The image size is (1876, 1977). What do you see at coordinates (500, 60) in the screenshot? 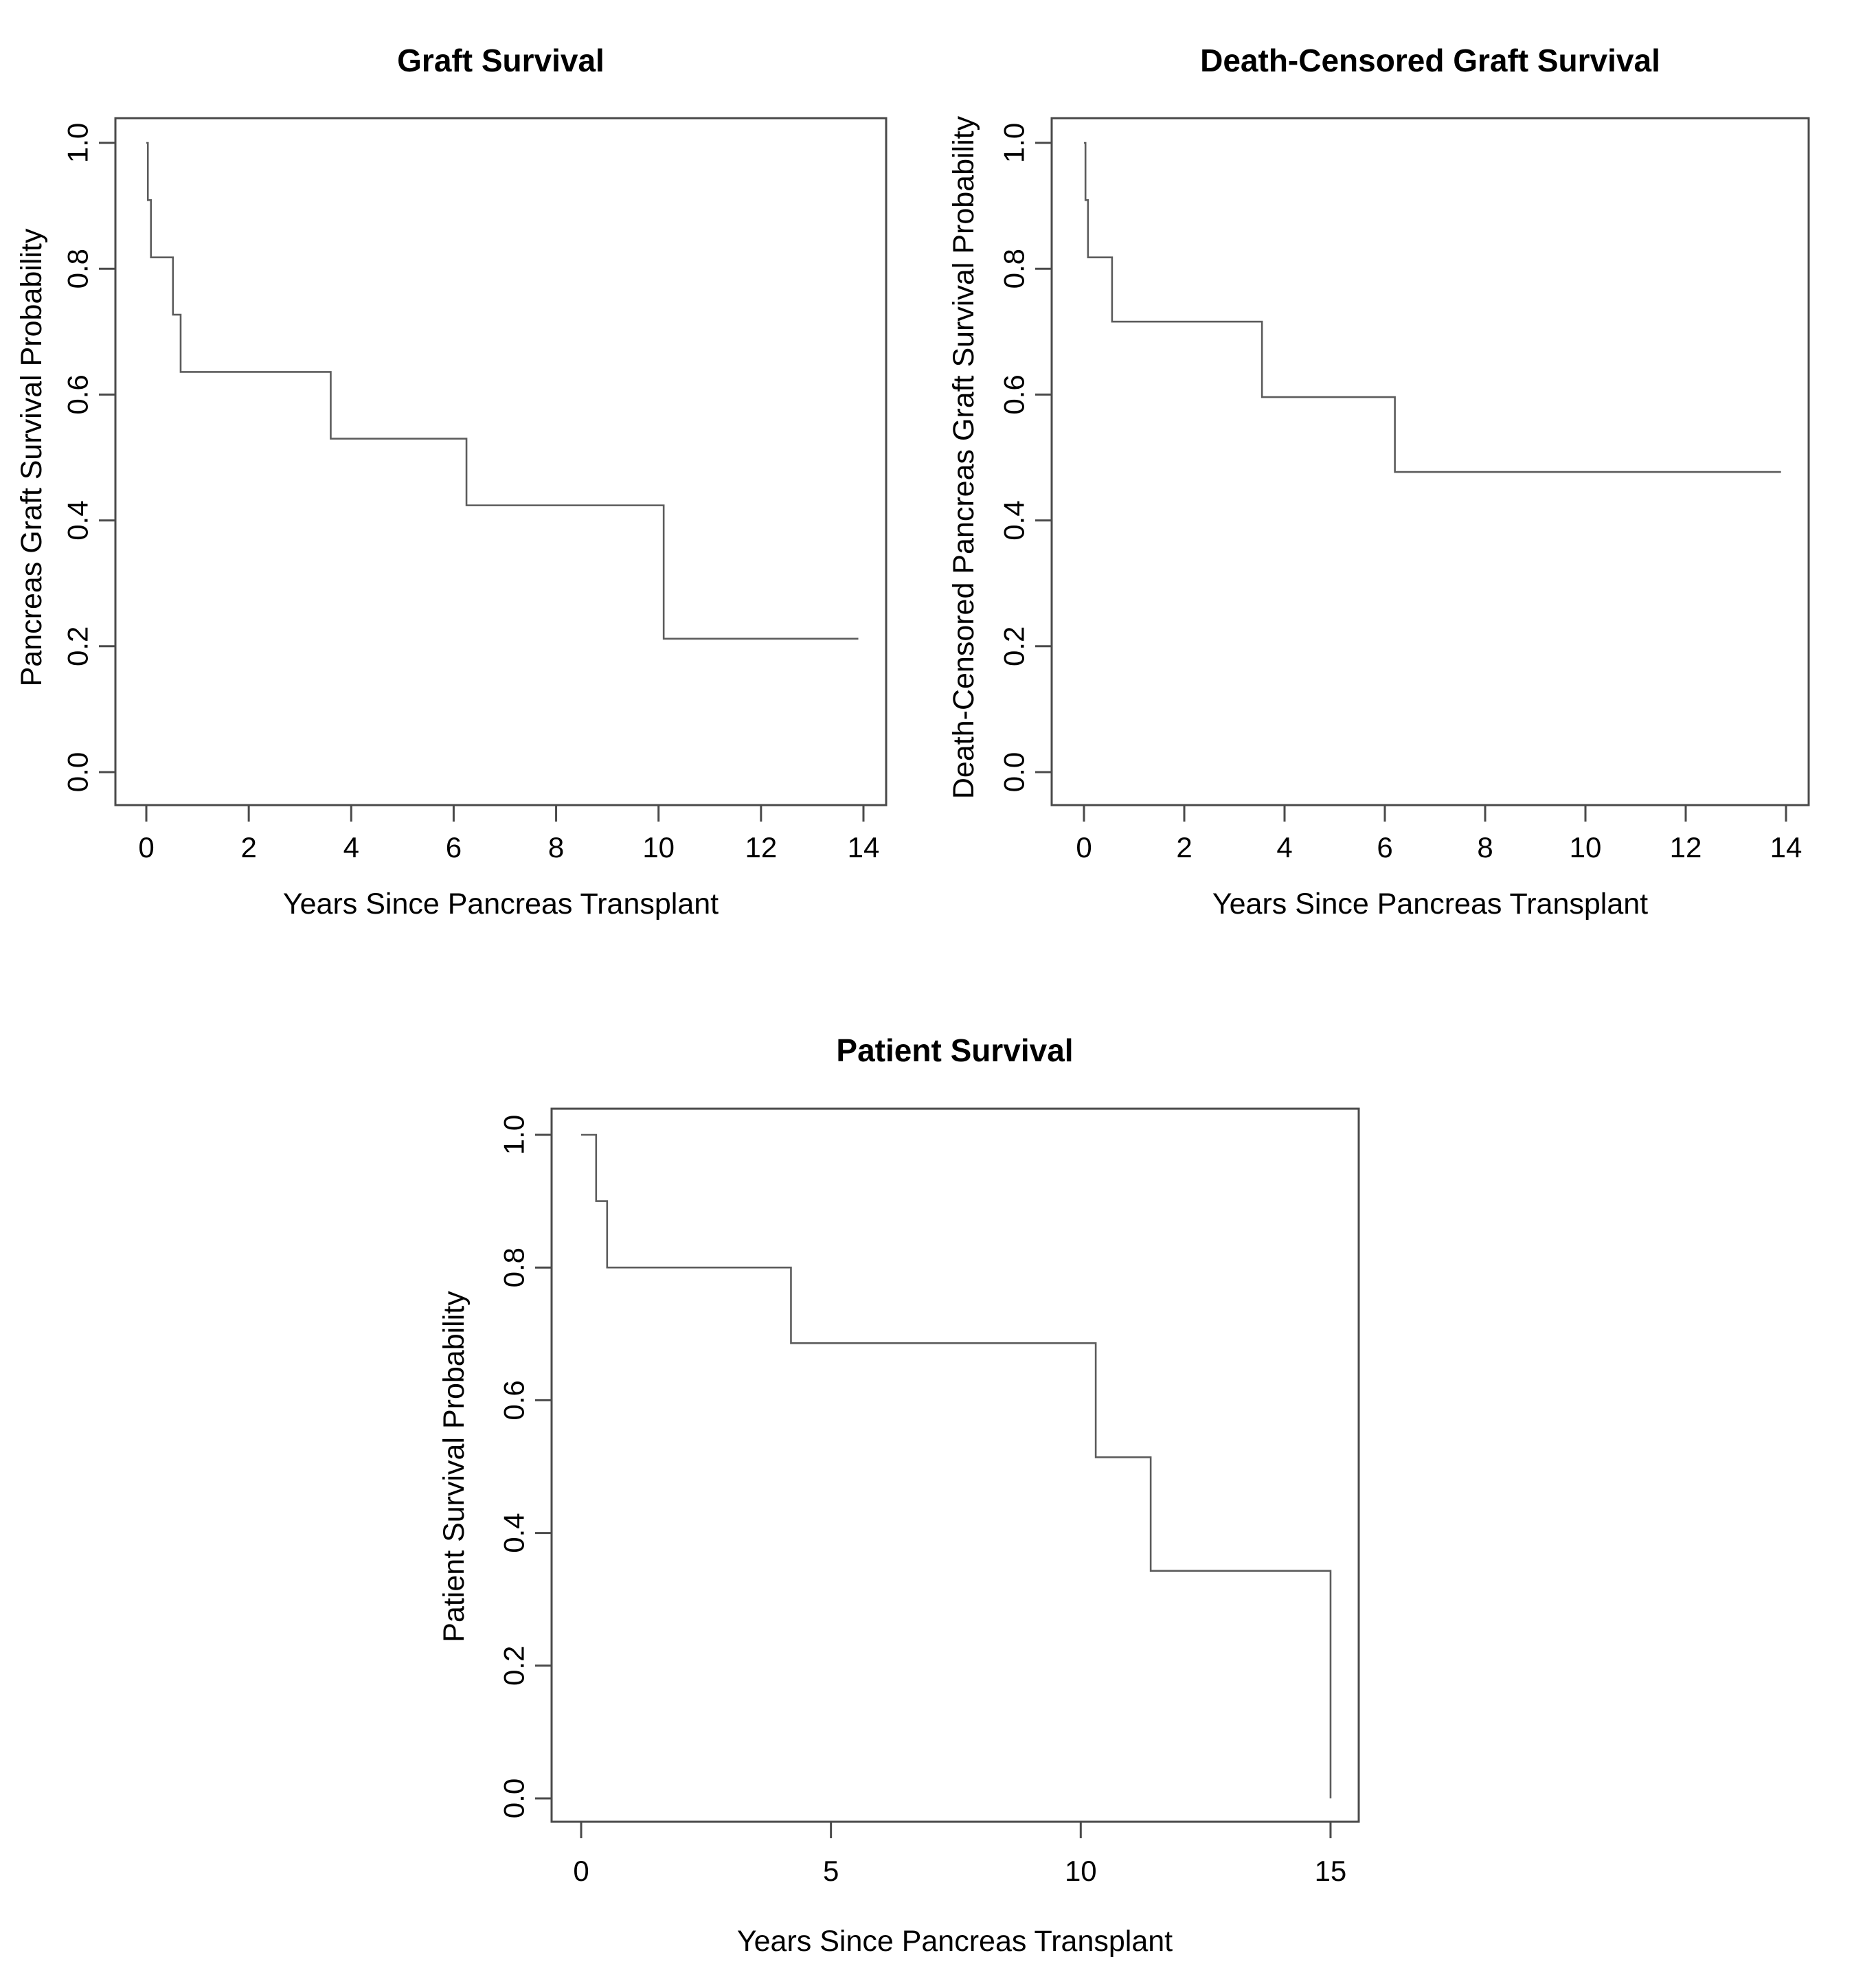
I see `chart-title: Graft Survival` at bounding box center [500, 60].